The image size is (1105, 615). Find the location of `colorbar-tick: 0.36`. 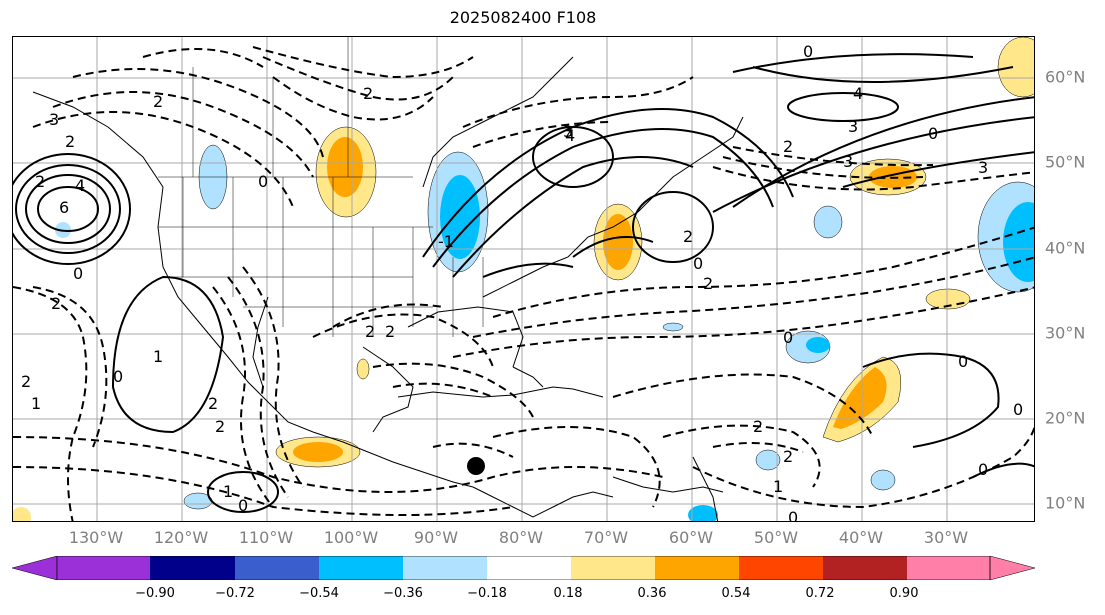

colorbar-tick: 0.36 is located at coordinates (652, 593).